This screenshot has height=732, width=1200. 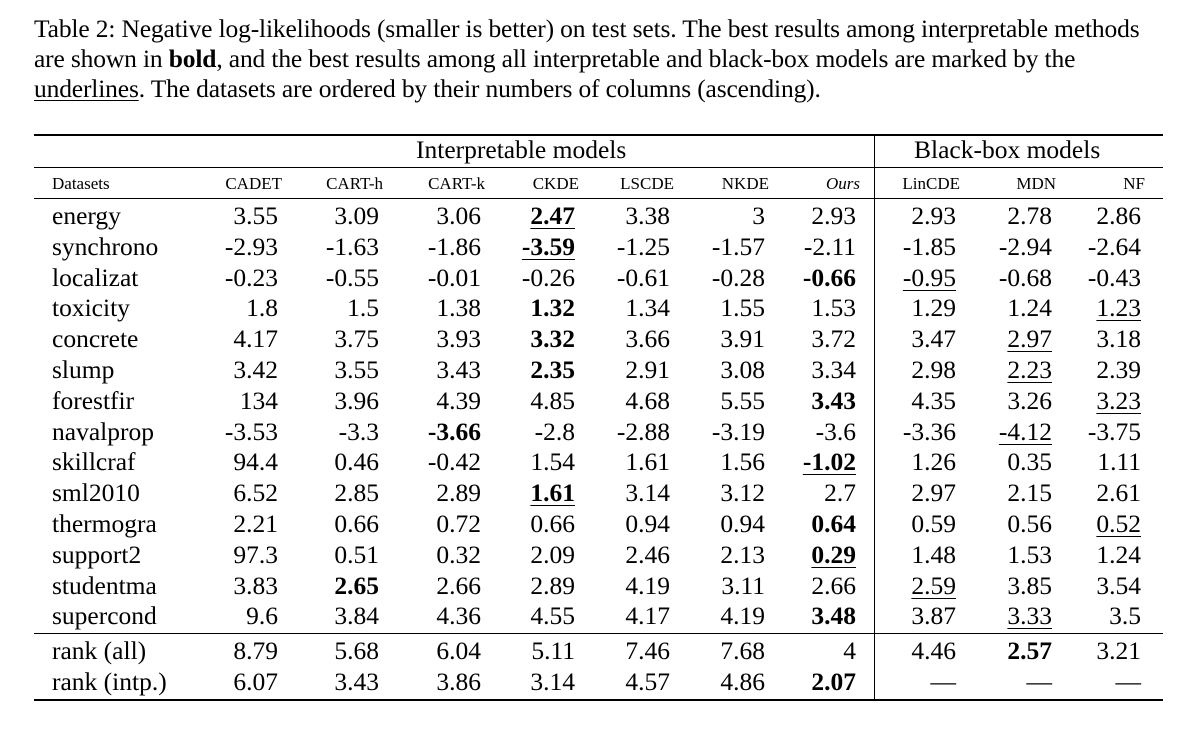 I want to click on table-cell: 0.94, so click(x=647, y=523).